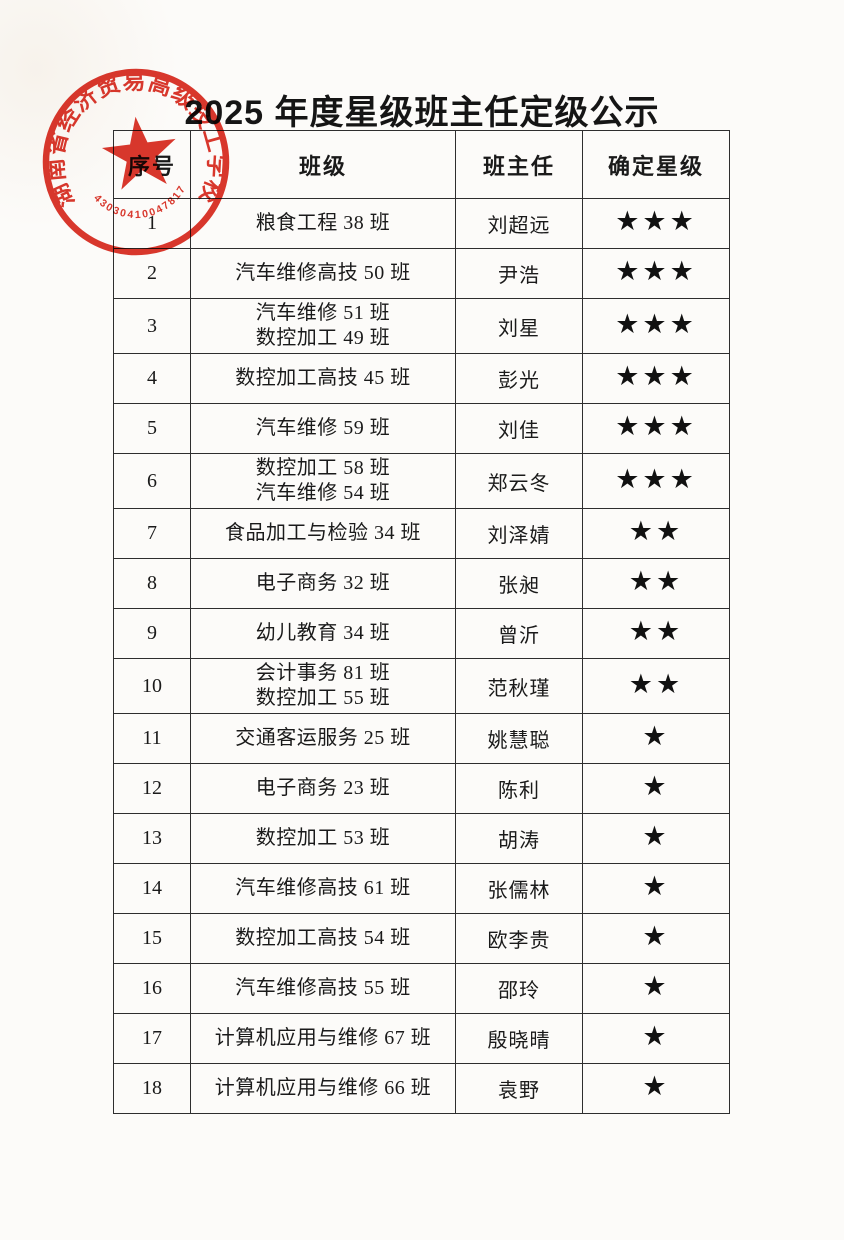 This screenshot has height=1240, width=844. I want to click on teacher-cell: 殷晓晴, so click(519, 1038).